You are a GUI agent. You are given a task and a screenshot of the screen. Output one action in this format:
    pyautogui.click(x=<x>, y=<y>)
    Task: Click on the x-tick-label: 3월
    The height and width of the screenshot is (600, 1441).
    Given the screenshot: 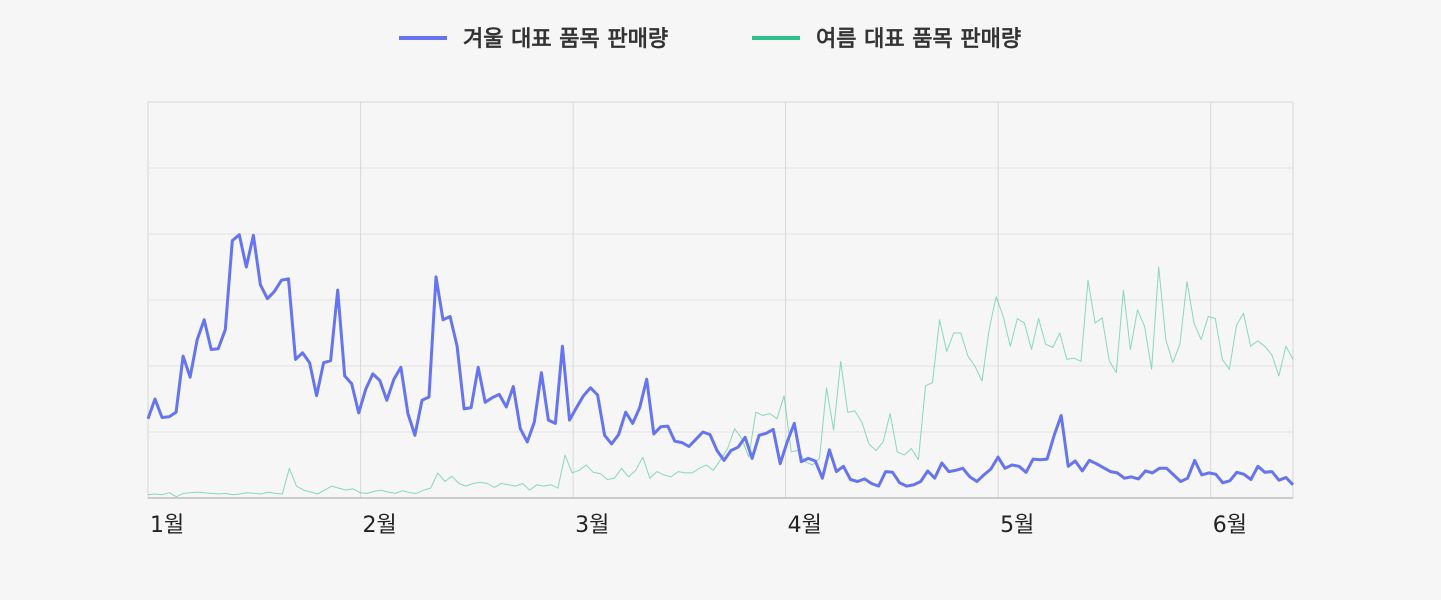 What is the action you would take?
    pyautogui.click(x=592, y=525)
    